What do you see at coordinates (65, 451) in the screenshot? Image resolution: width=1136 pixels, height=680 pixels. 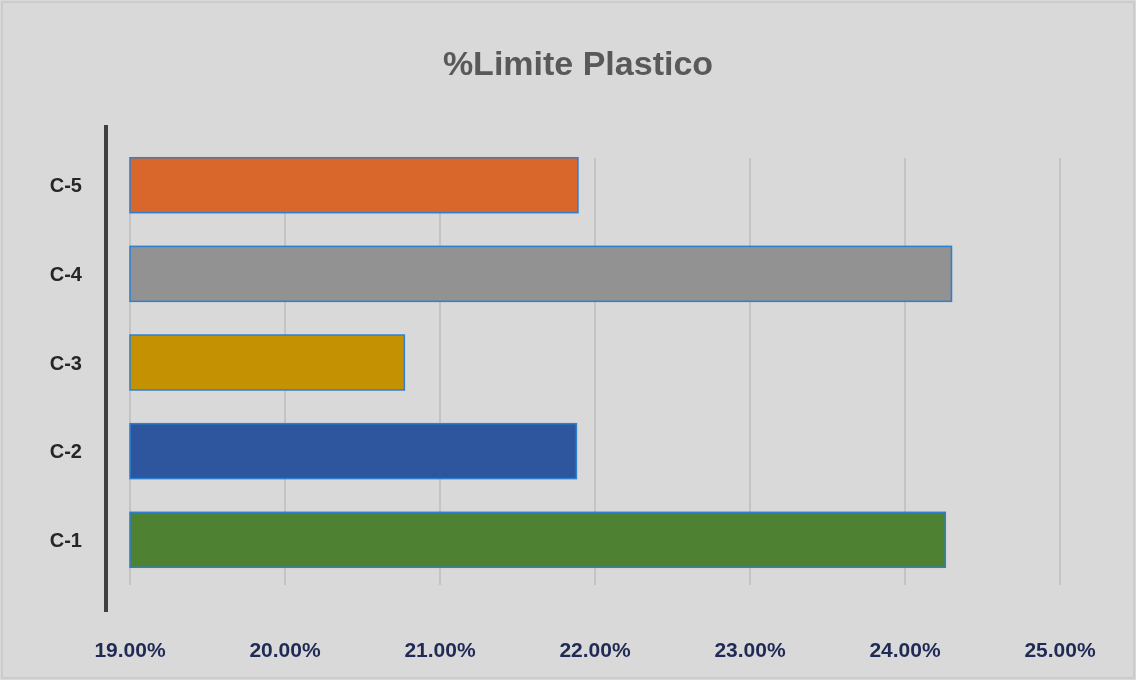 I see `y-tick-label: C-2` at bounding box center [65, 451].